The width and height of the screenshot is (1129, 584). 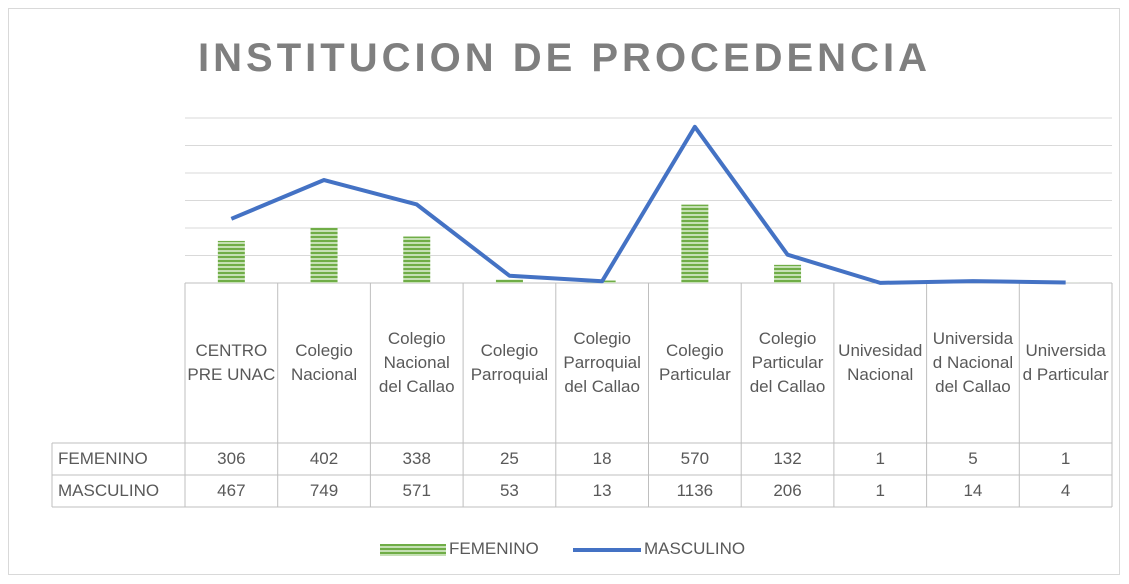 I want to click on table-value: 338, so click(x=416, y=458).